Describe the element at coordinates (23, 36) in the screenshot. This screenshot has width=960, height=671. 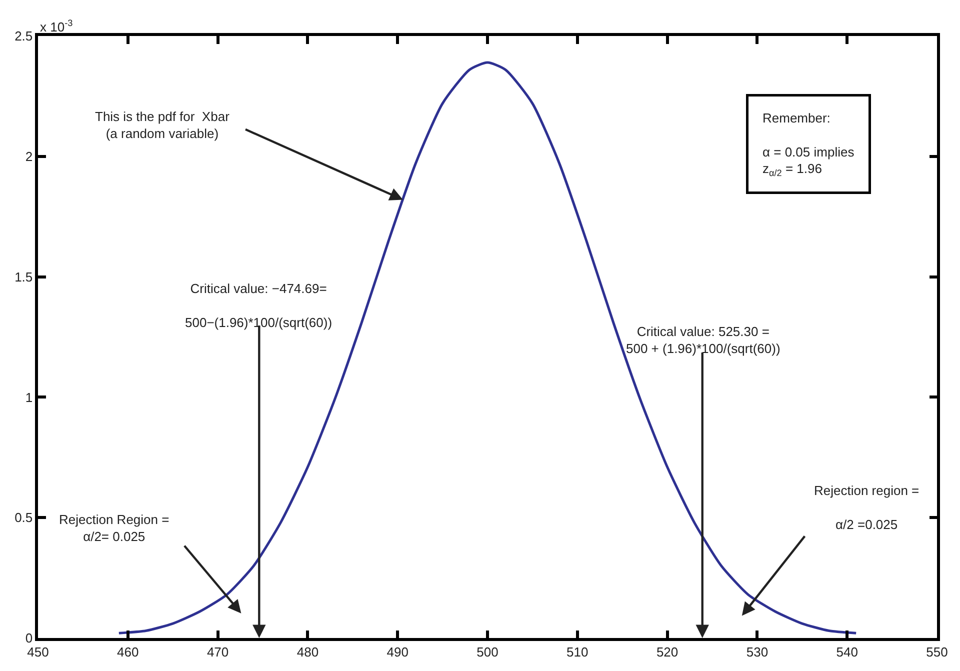
I see `y-tick-label: 2.5` at that location.